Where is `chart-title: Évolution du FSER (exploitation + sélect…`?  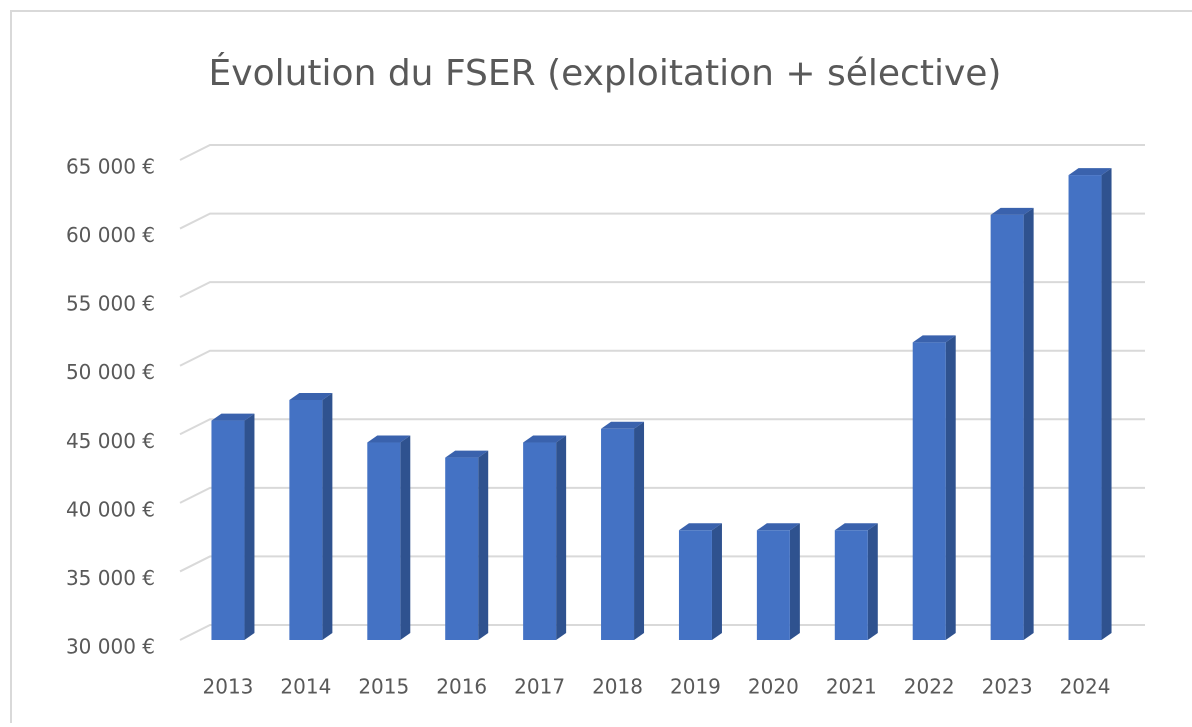 chart-title: Évolution du FSER (exploitation + sélect… is located at coordinates (605, 73).